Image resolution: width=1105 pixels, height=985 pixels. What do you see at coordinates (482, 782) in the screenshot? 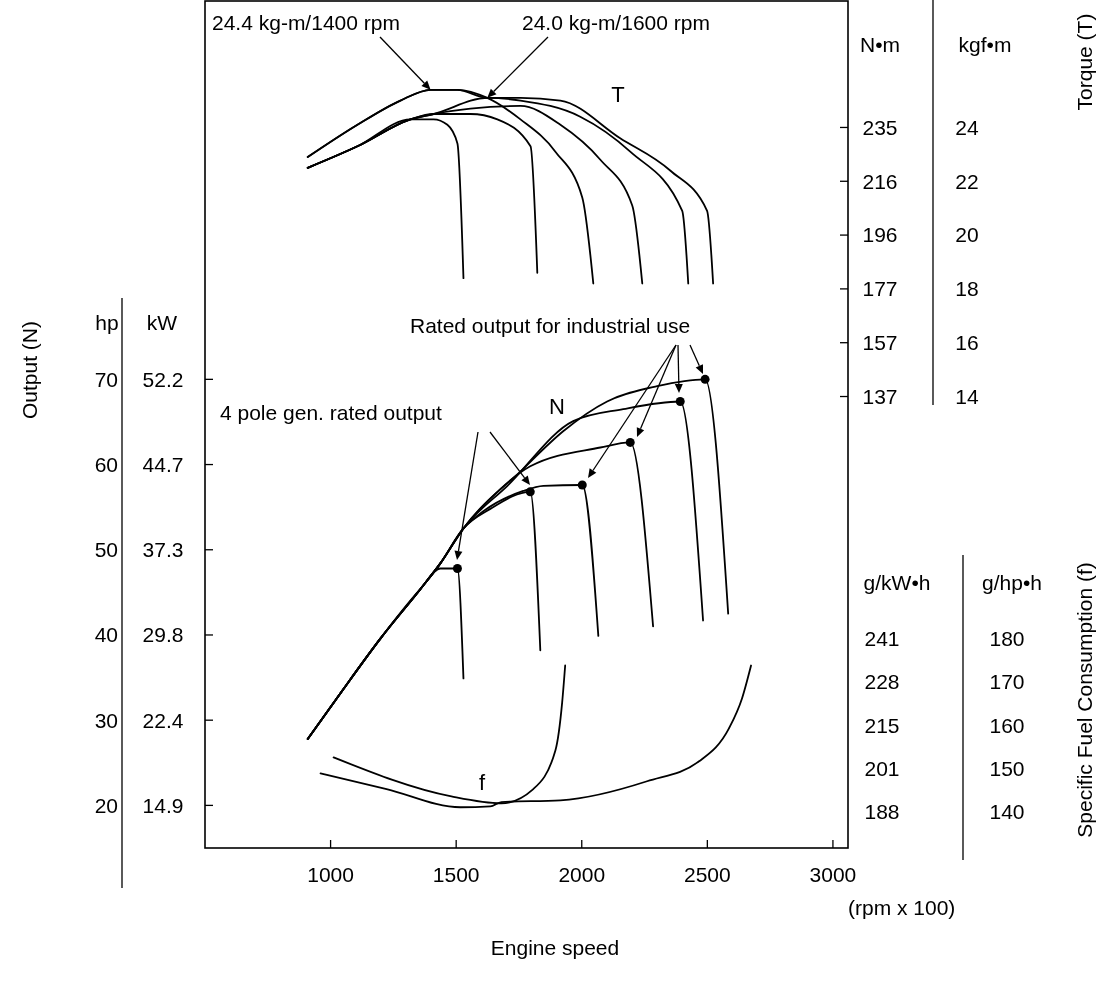
I see `series-label: f` at bounding box center [482, 782].